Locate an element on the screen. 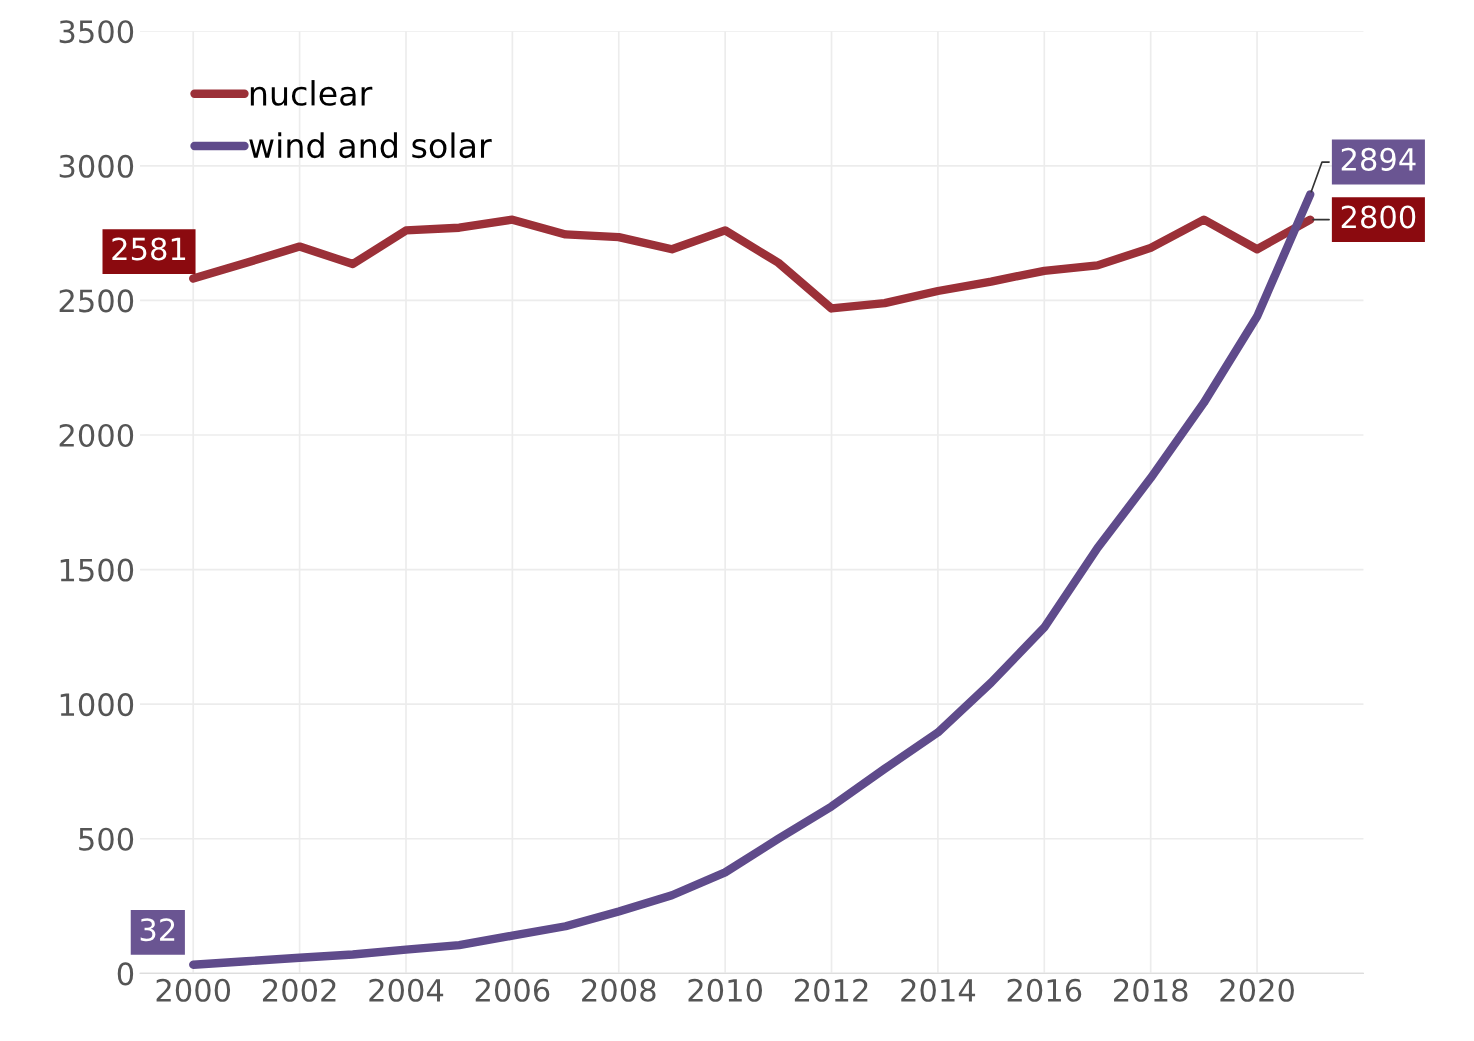  data-label: 32 is located at coordinates (157, 930).